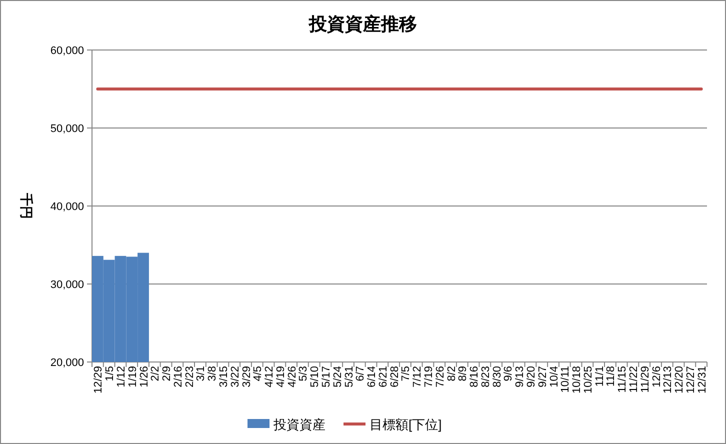 The image size is (726, 444). I want to click on x-tick-label: 8/30, so click(497, 377).